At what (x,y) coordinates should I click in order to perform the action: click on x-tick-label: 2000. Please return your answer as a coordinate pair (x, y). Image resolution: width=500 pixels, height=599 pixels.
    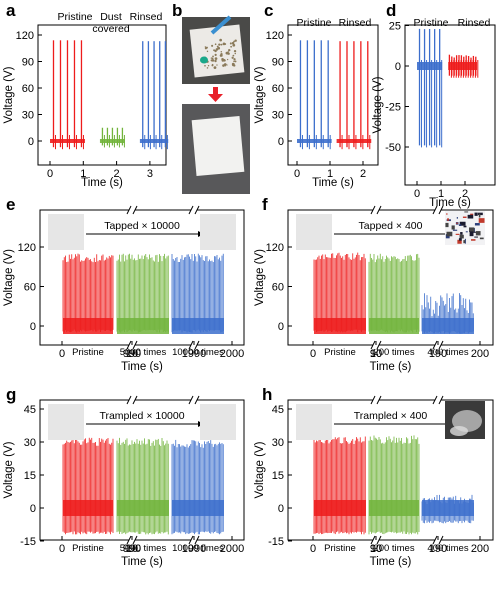
    Looking at the image, I should click on (232, 354).